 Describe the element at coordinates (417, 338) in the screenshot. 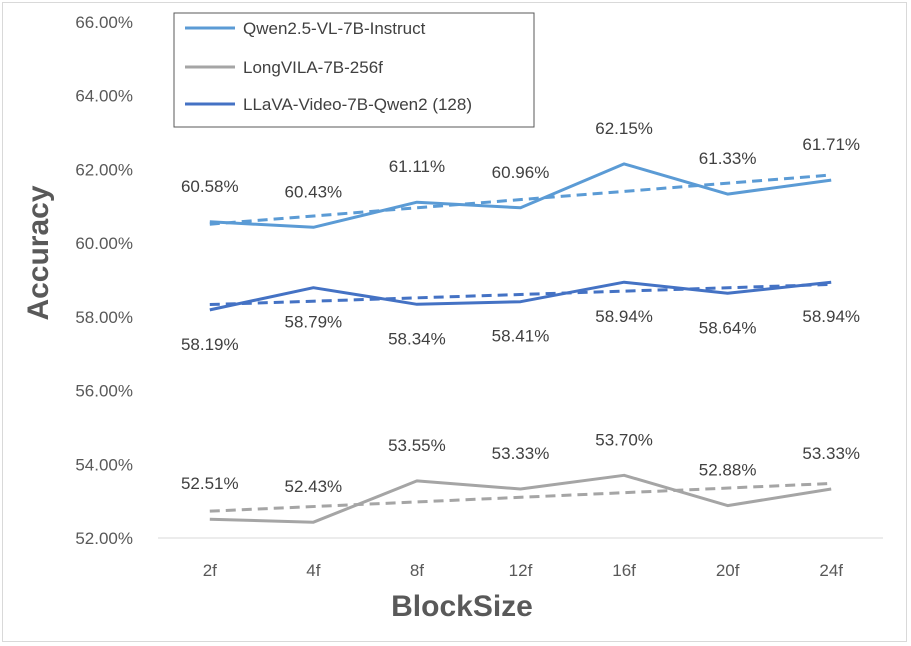

I see `data-label-llava: 58.34%` at that location.